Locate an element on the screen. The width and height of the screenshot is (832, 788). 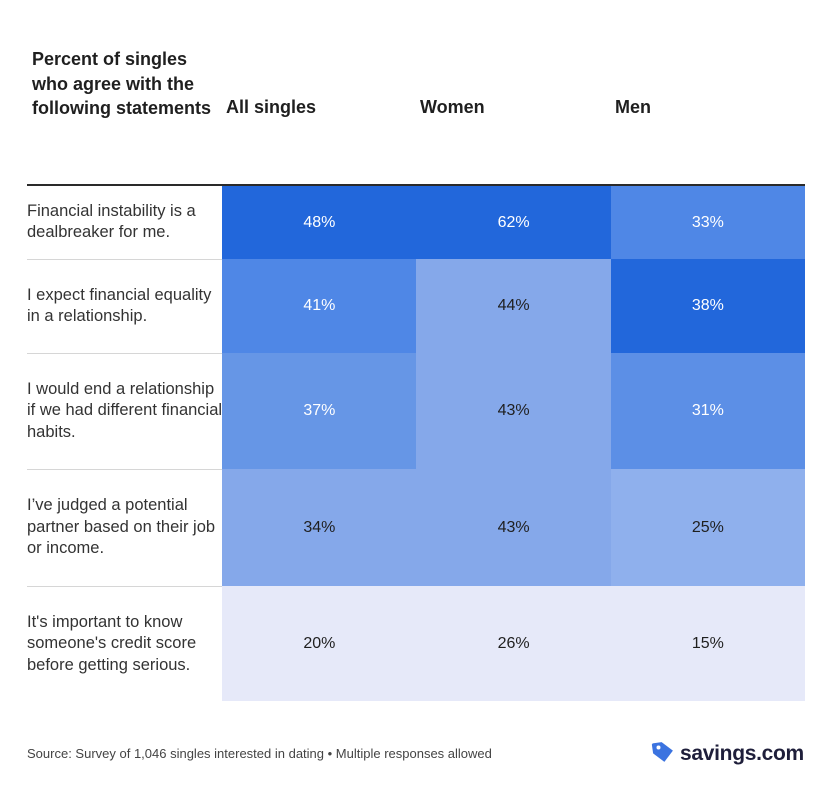
header-divider is located at coordinates (416, 185).